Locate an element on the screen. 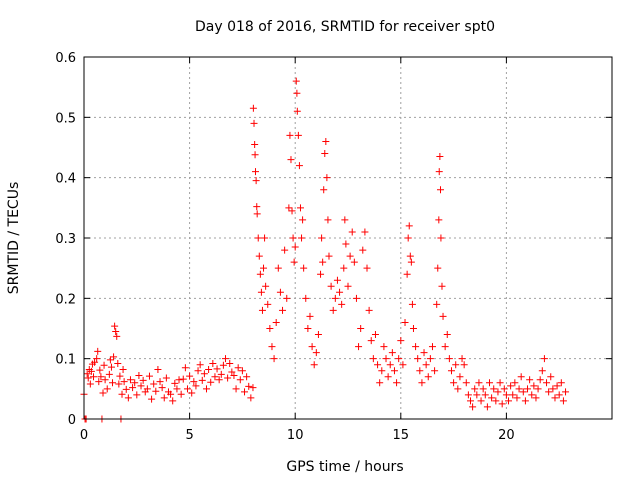 The width and height of the screenshot is (640, 480). x-tick-label: 5 is located at coordinates (189, 435).